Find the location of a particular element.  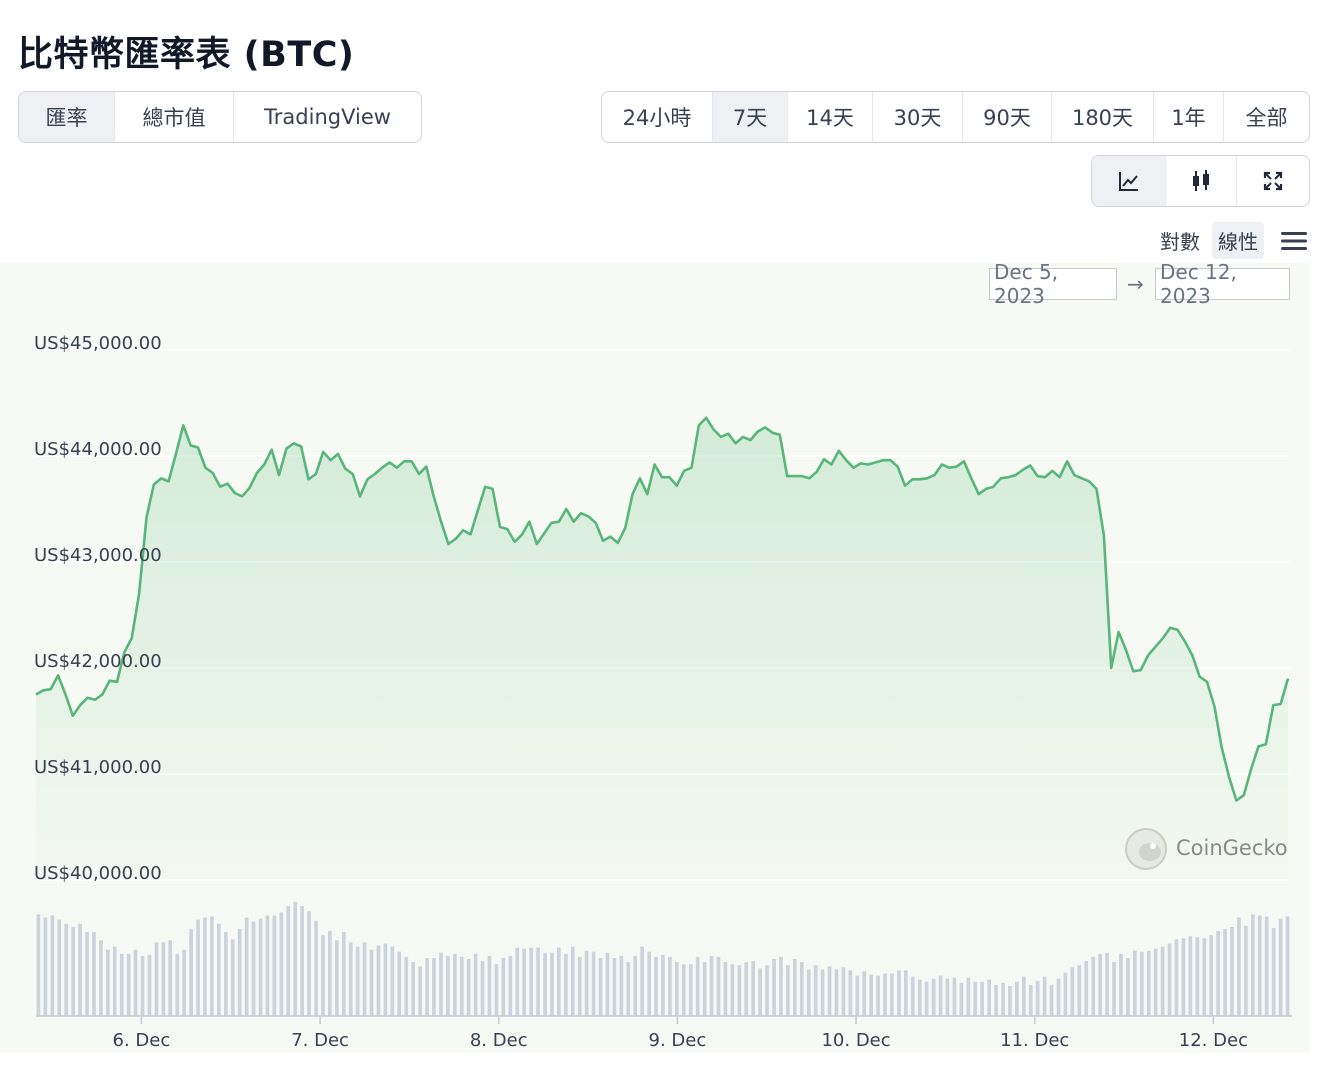

x-tick-label: 7. Dec is located at coordinates (320, 1040).